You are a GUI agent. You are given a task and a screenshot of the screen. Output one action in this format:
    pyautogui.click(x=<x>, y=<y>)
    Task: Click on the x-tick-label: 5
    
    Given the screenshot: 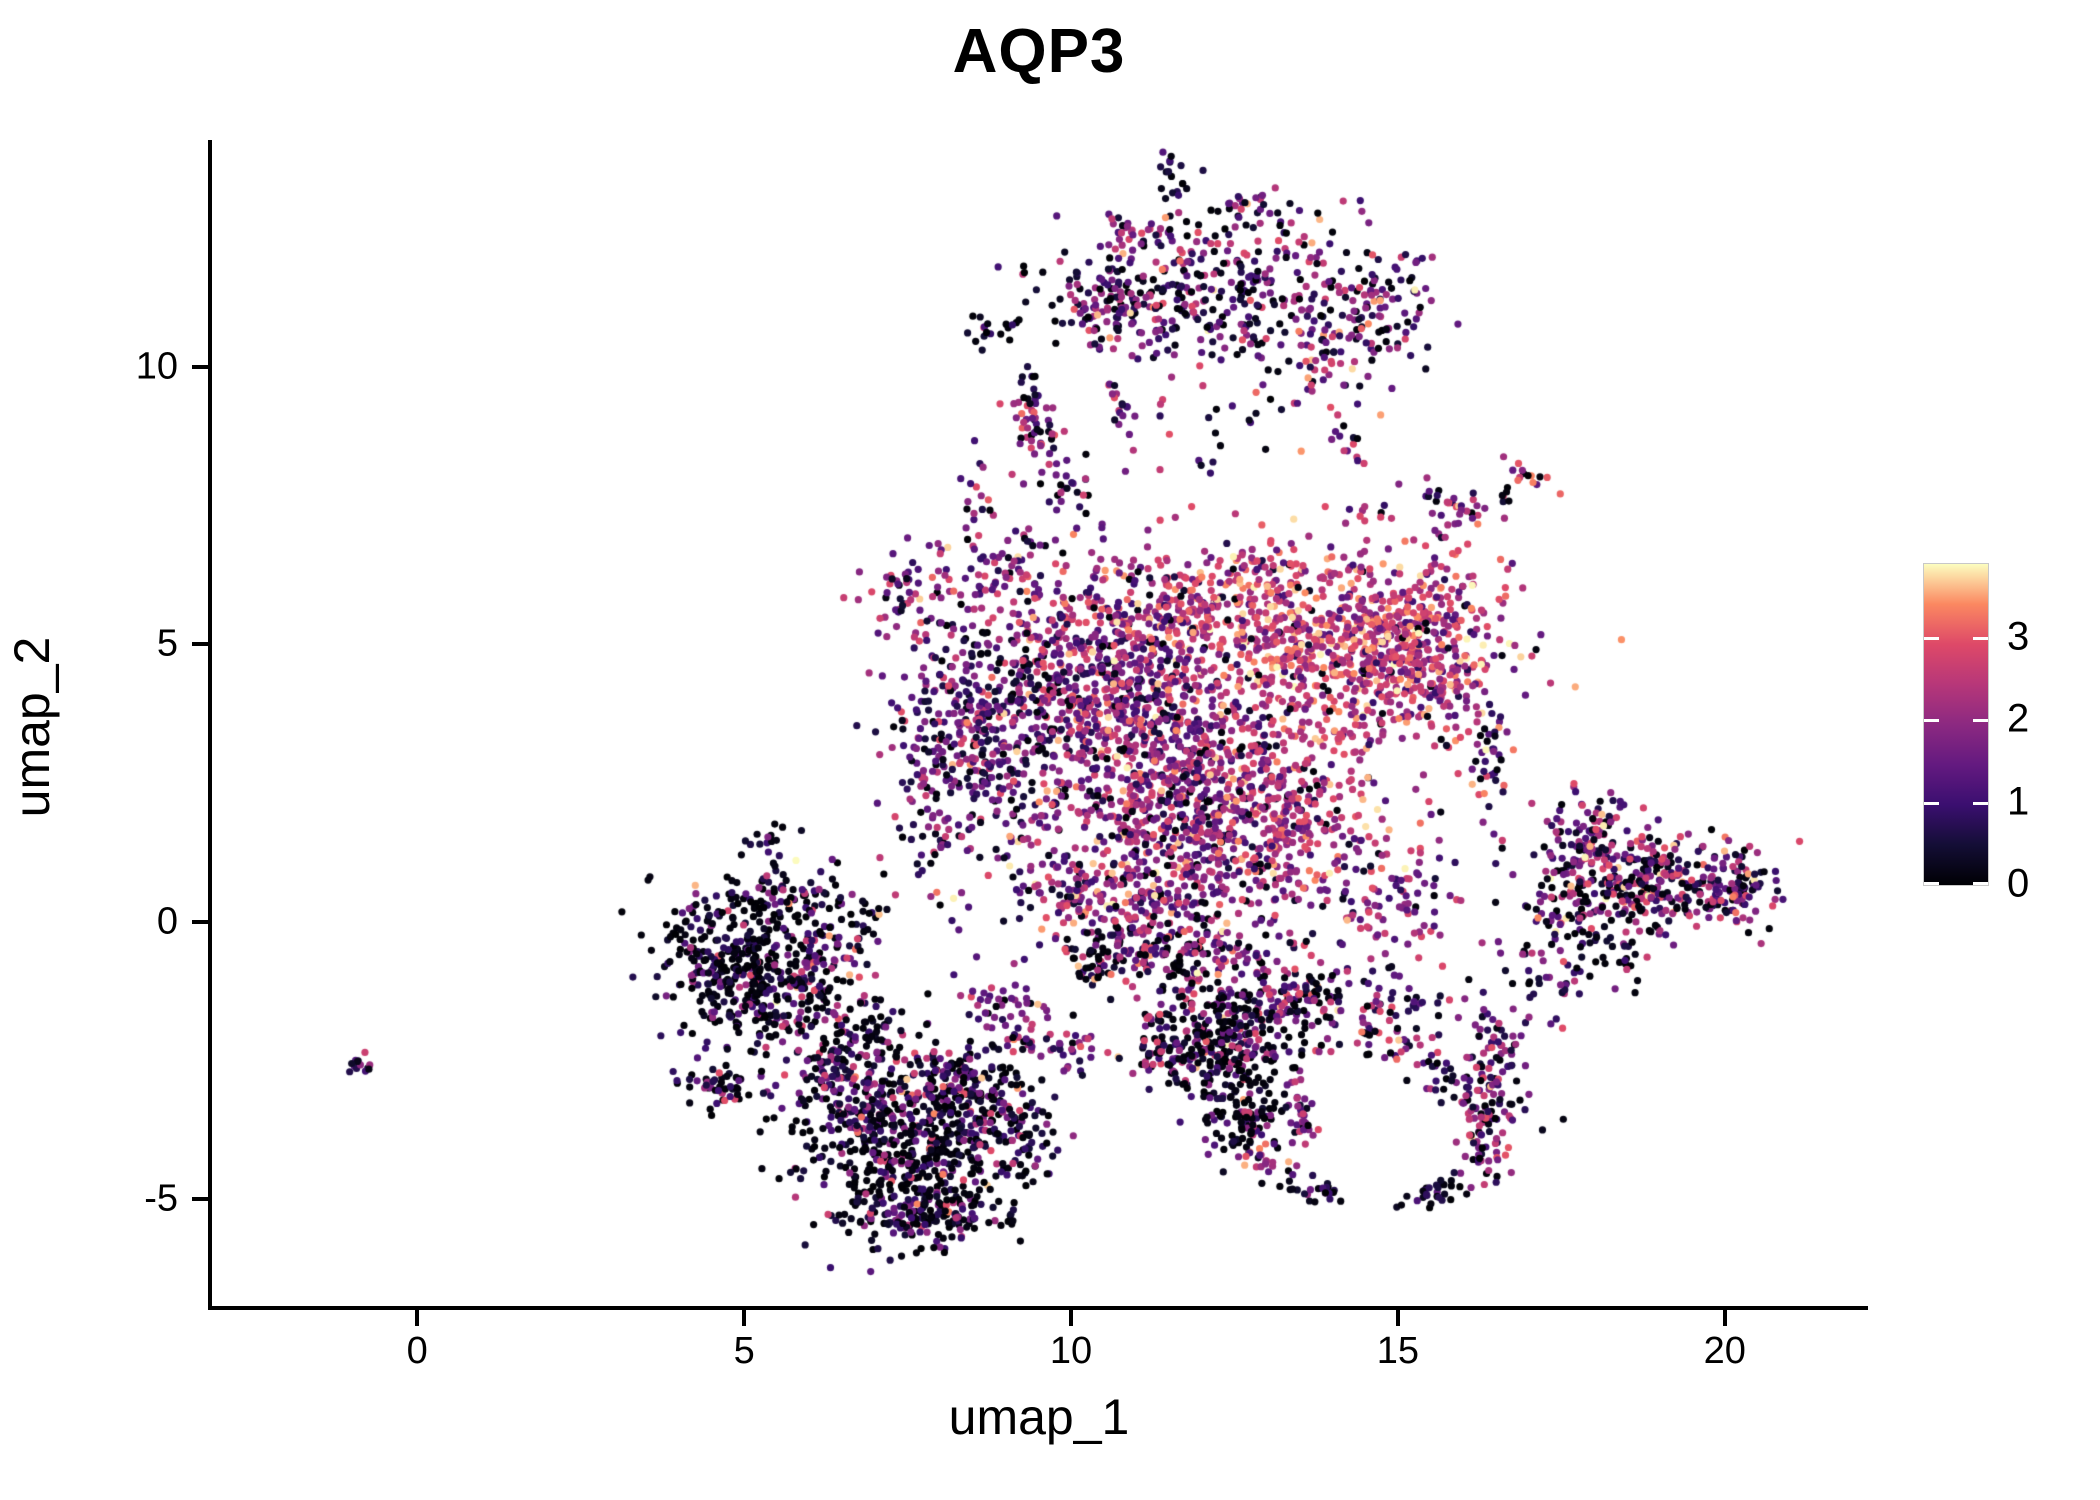 What is the action you would take?
    pyautogui.click(x=744, y=1351)
    